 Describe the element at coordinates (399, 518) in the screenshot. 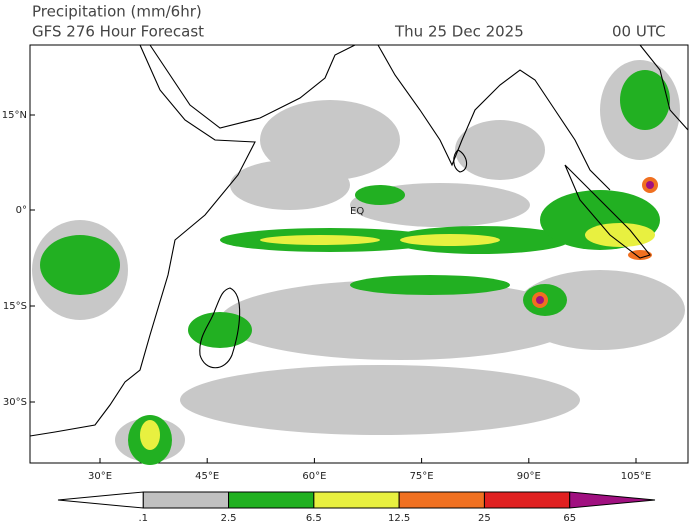

I see `colorbar-label: 12.5` at that location.